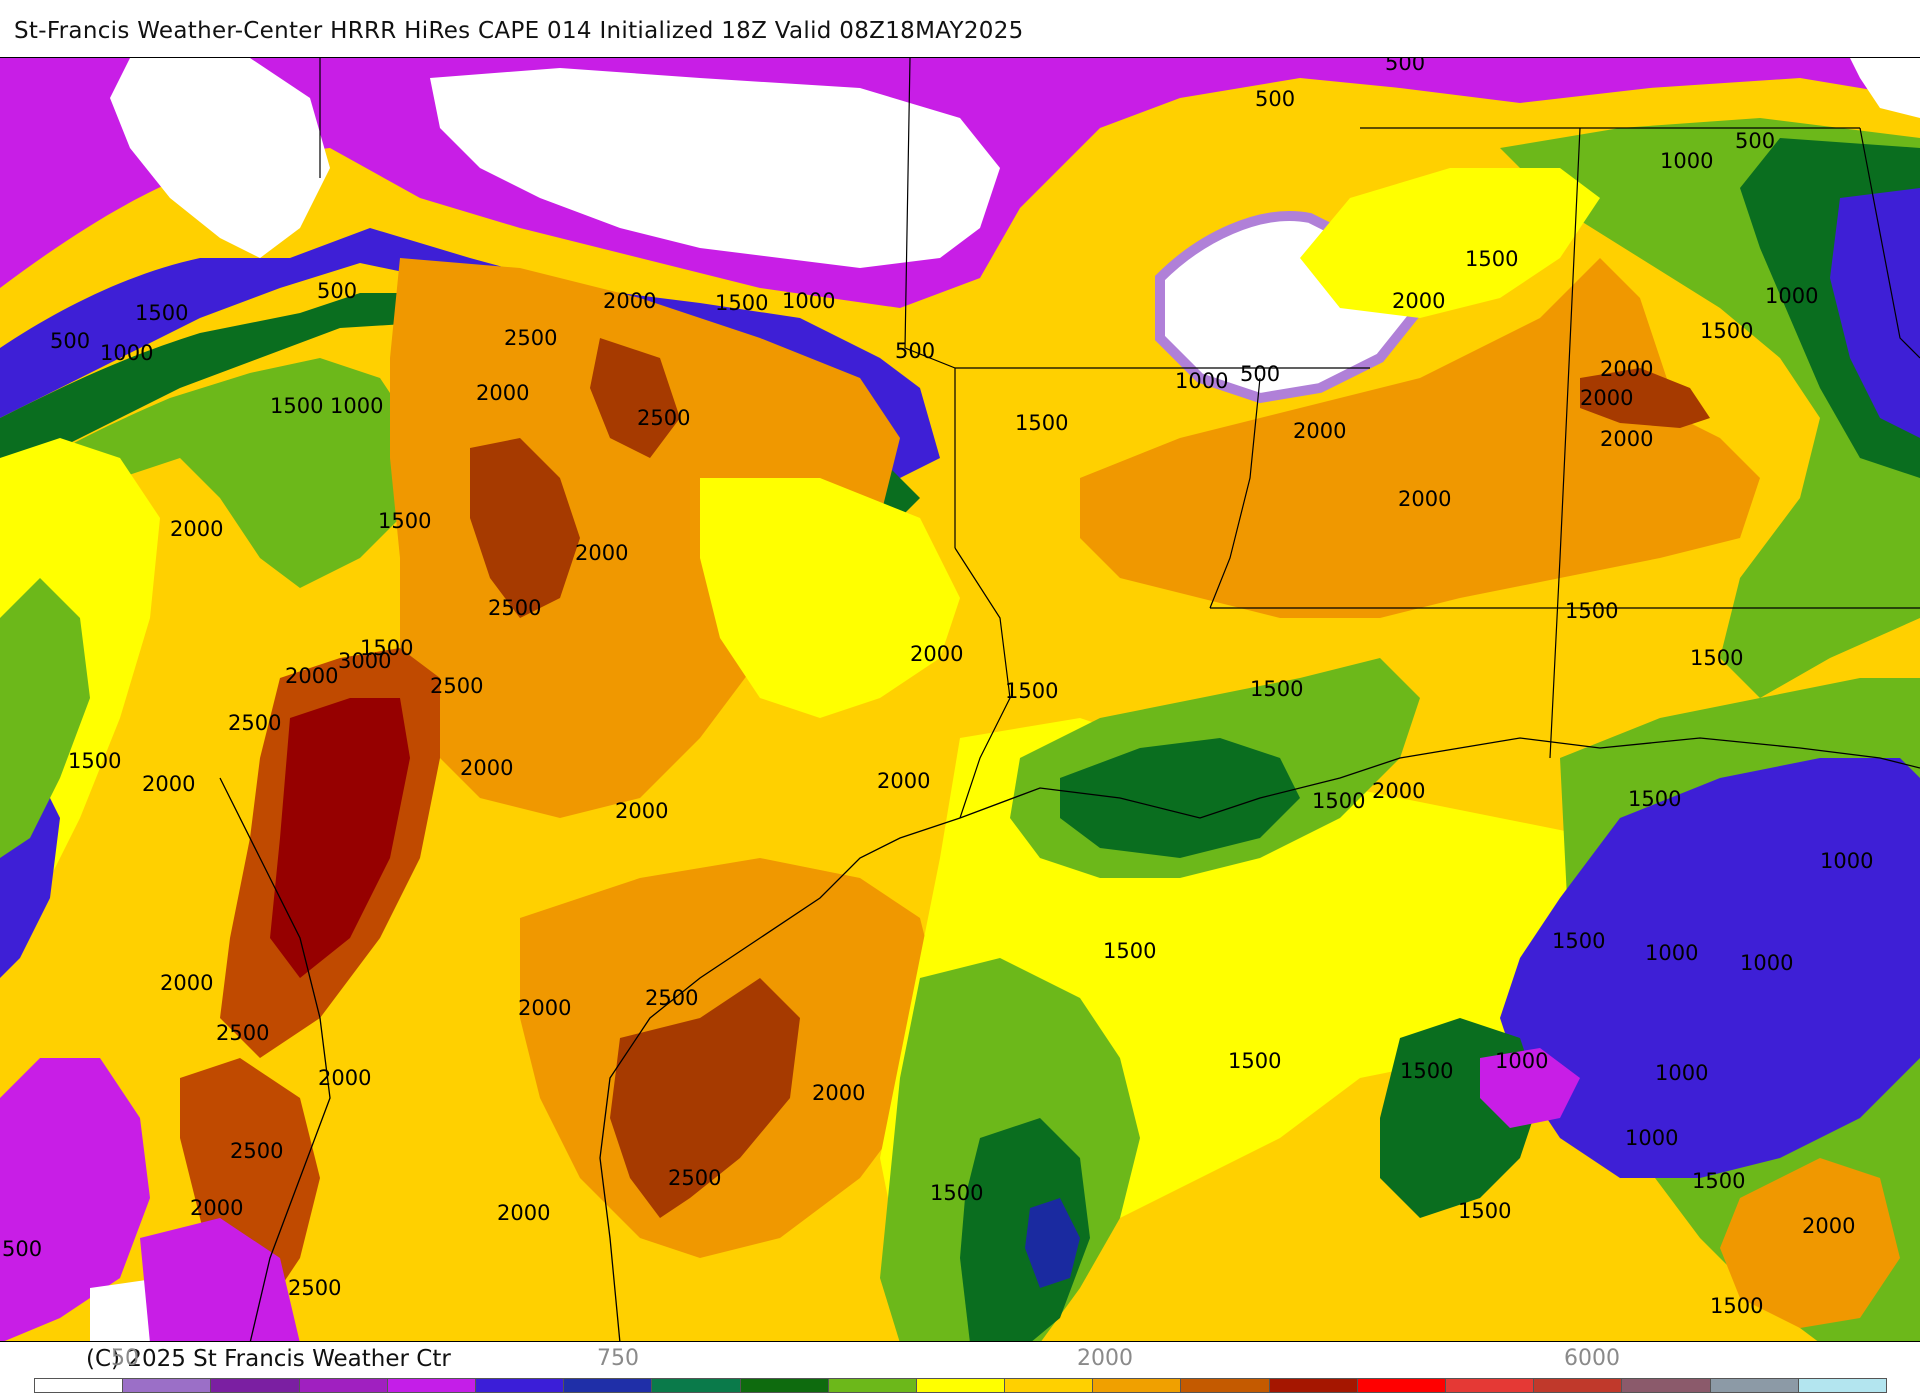  What do you see at coordinates (220, 158) in the screenshot?
I see `lake-west-white` at bounding box center [220, 158].